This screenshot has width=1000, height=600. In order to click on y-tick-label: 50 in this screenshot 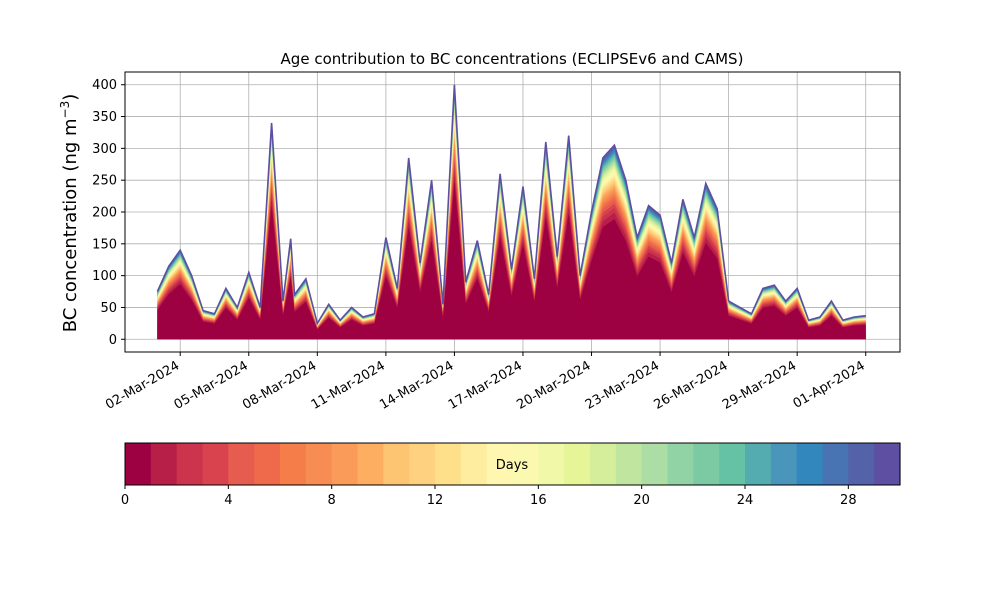, I will do `click(108, 308)`.